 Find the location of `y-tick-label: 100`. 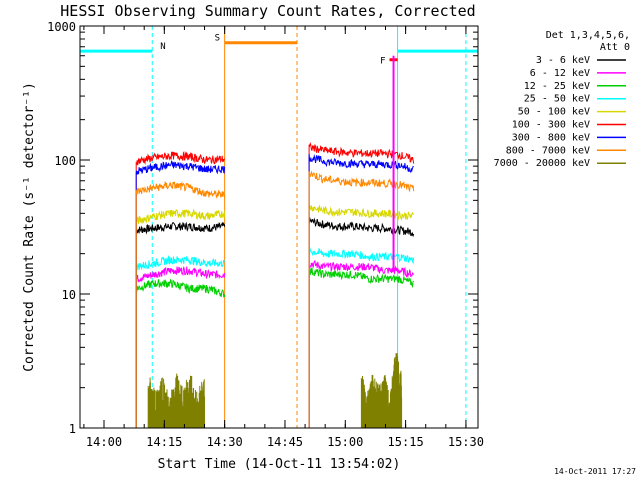

y-tick-label: 100 is located at coordinates (65, 161).